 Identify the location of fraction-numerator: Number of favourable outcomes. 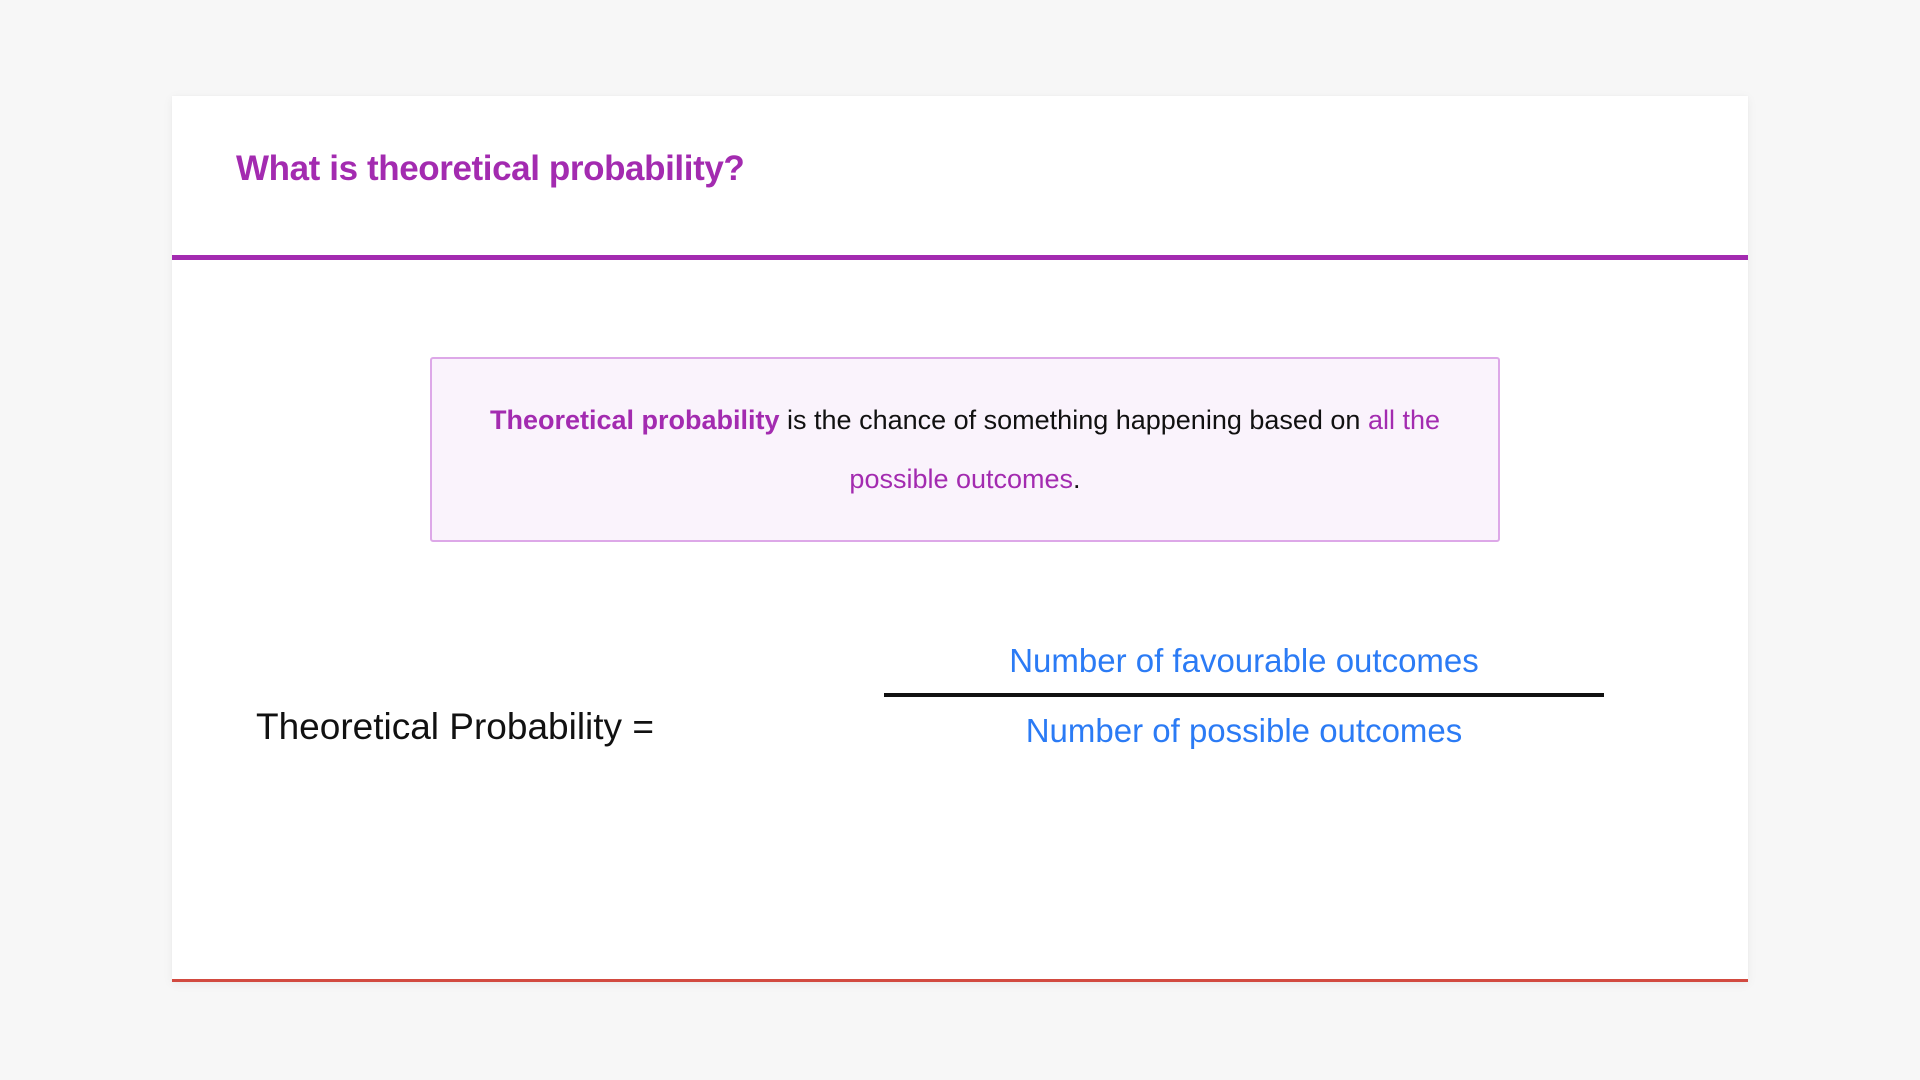
(1244, 660).